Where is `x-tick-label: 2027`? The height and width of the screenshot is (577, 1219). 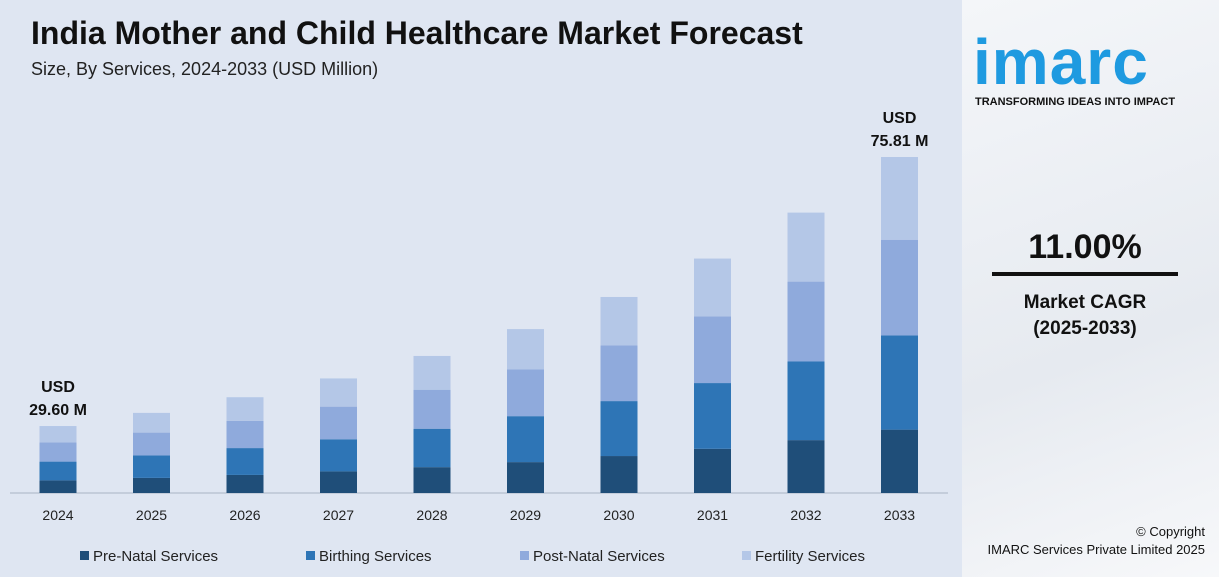
x-tick-label: 2027 is located at coordinates (338, 515).